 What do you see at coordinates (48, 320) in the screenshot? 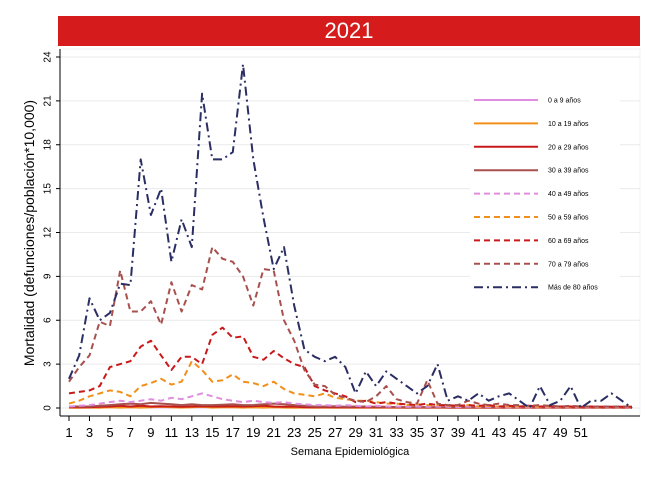
I see `y-tick-label: 6` at bounding box center [48, 320].